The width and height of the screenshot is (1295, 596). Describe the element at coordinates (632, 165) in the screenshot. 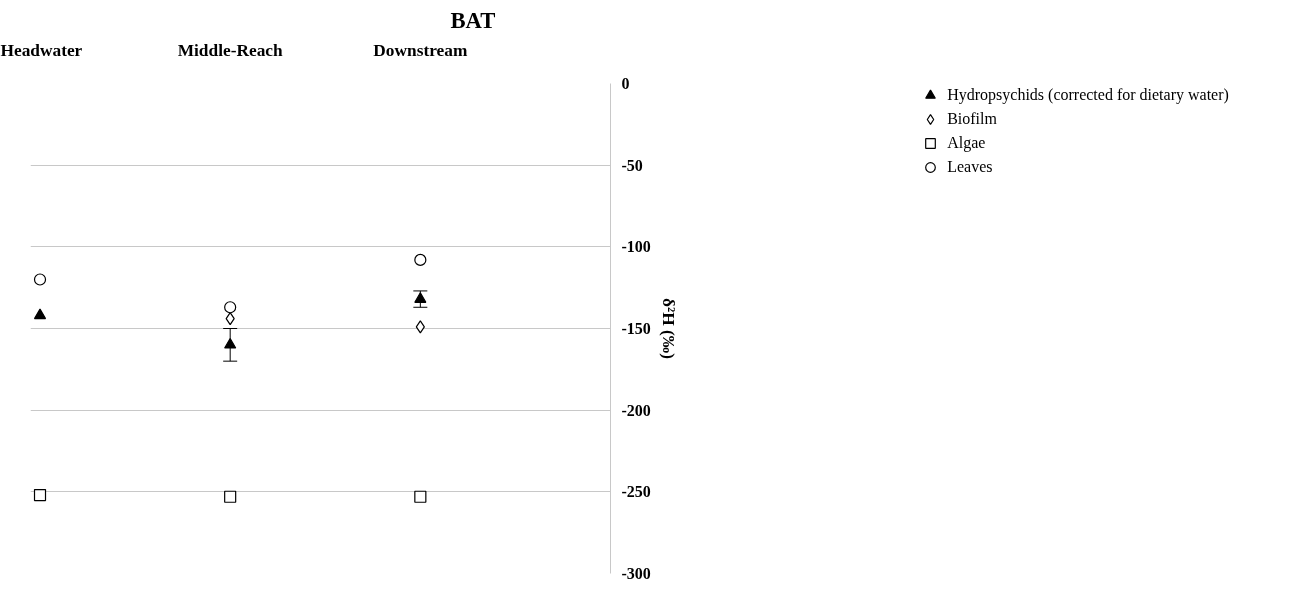

I see `y-tick-label: -50` at that location.